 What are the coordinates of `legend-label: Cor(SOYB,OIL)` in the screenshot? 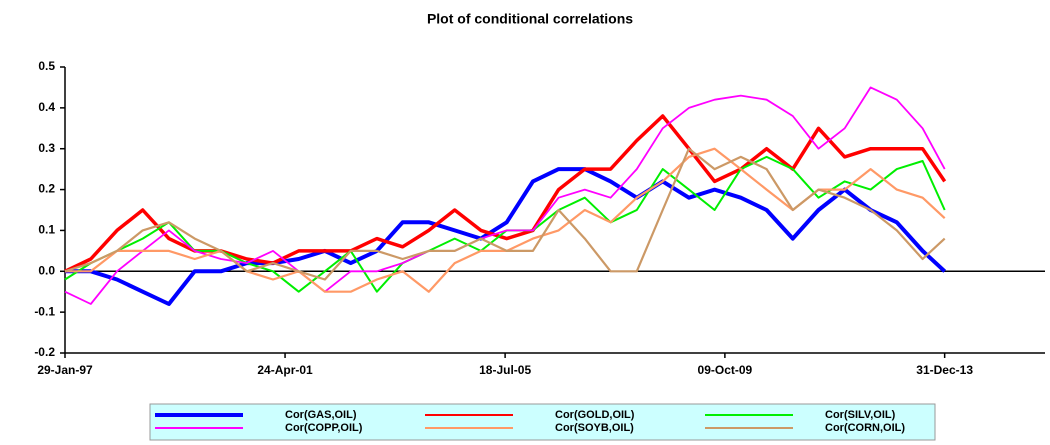 It's located at (594, 428).